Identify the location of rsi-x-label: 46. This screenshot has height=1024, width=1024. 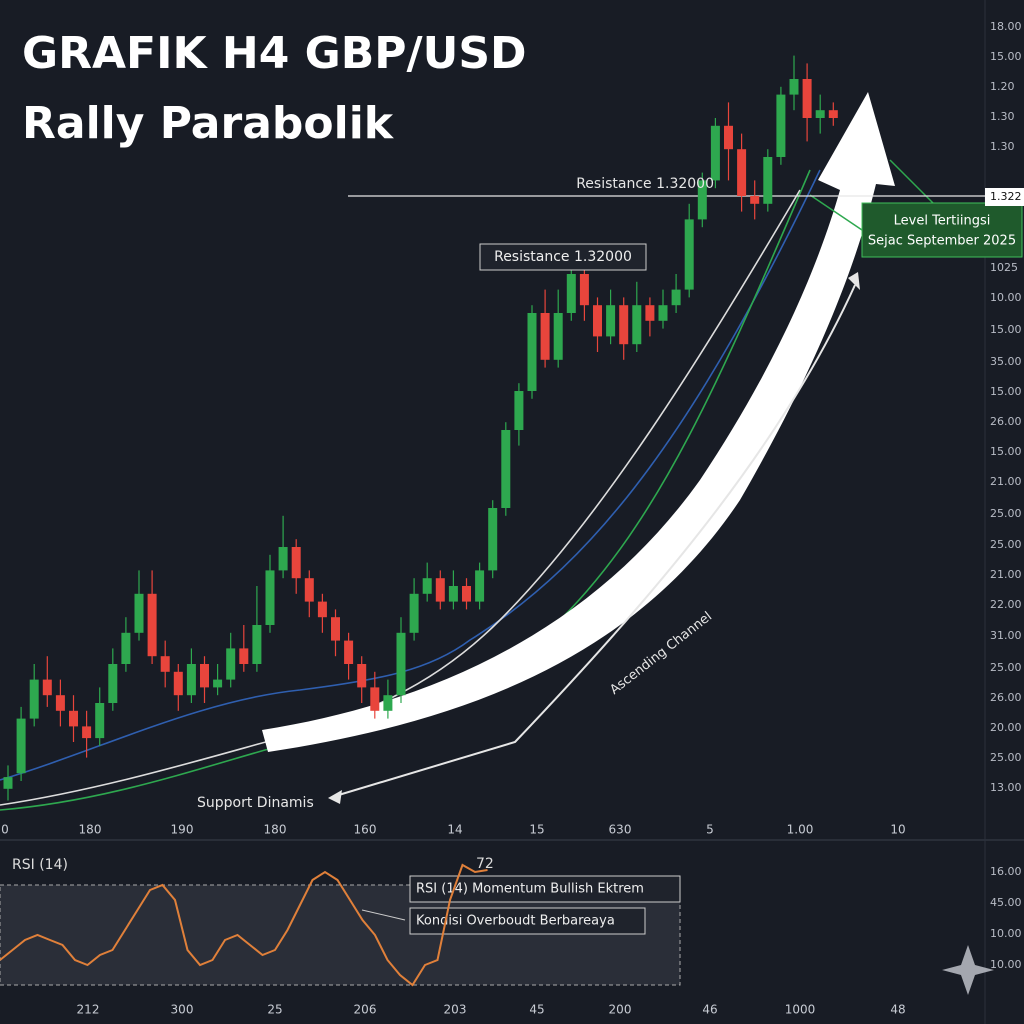
(709, 1010).